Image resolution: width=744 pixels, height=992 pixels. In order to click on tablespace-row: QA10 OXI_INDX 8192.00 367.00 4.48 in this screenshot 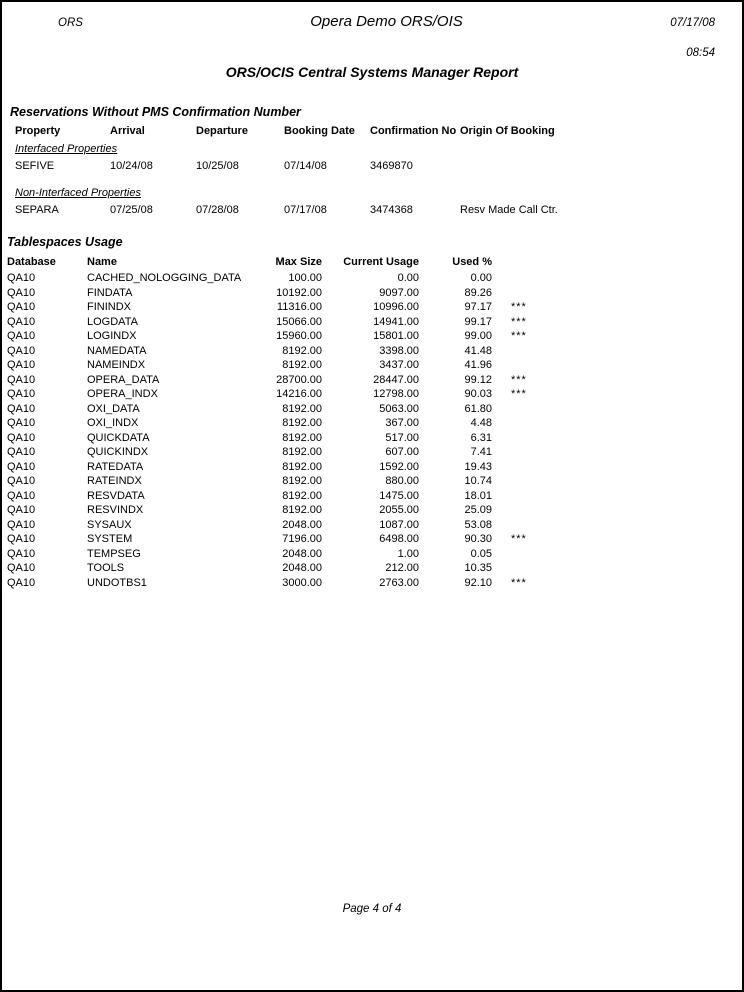, I will do `click(370, 423)`.